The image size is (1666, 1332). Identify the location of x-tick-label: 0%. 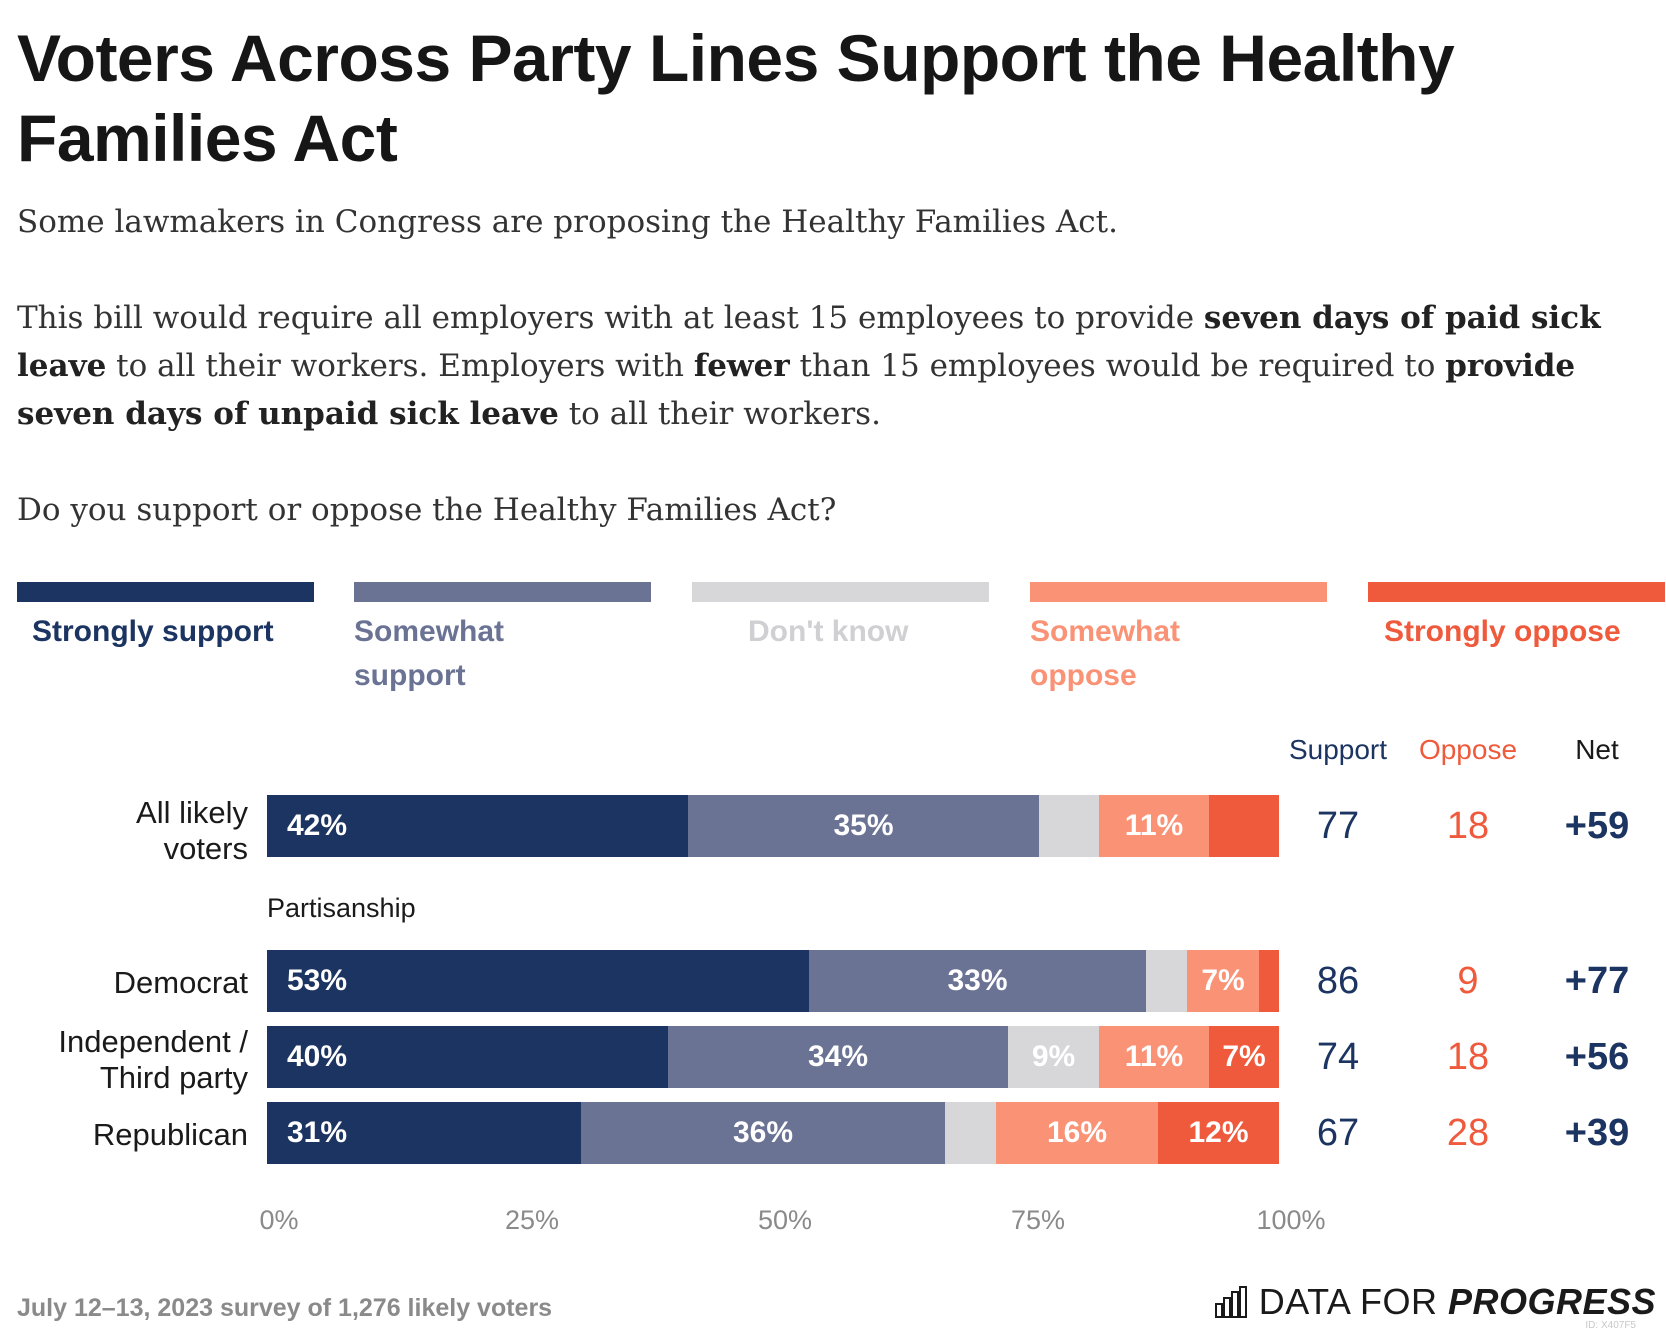
(279, 1220).